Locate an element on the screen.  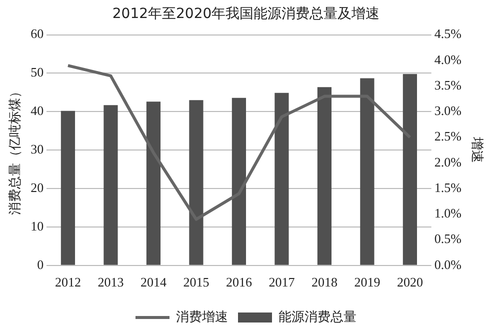
y-tick-label: 30 is located at coordinates (37, 149).